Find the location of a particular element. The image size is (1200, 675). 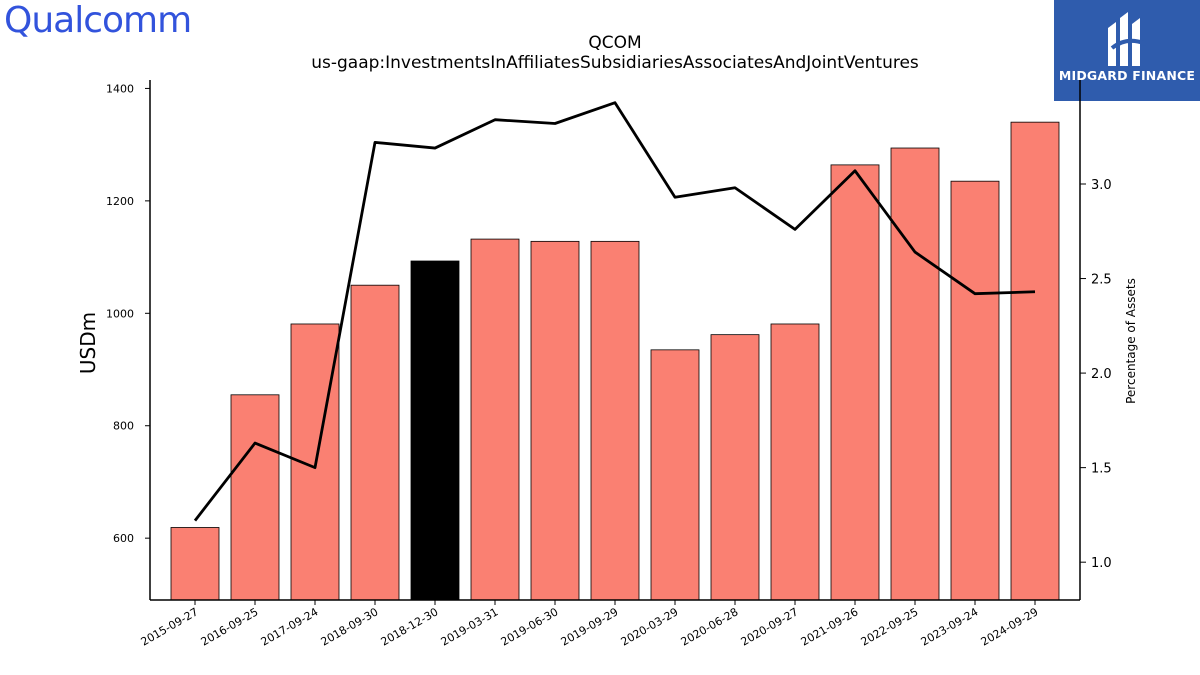

midgard-brand-text: MIDGARD FINANCE is located at coordinates (1127, 75).